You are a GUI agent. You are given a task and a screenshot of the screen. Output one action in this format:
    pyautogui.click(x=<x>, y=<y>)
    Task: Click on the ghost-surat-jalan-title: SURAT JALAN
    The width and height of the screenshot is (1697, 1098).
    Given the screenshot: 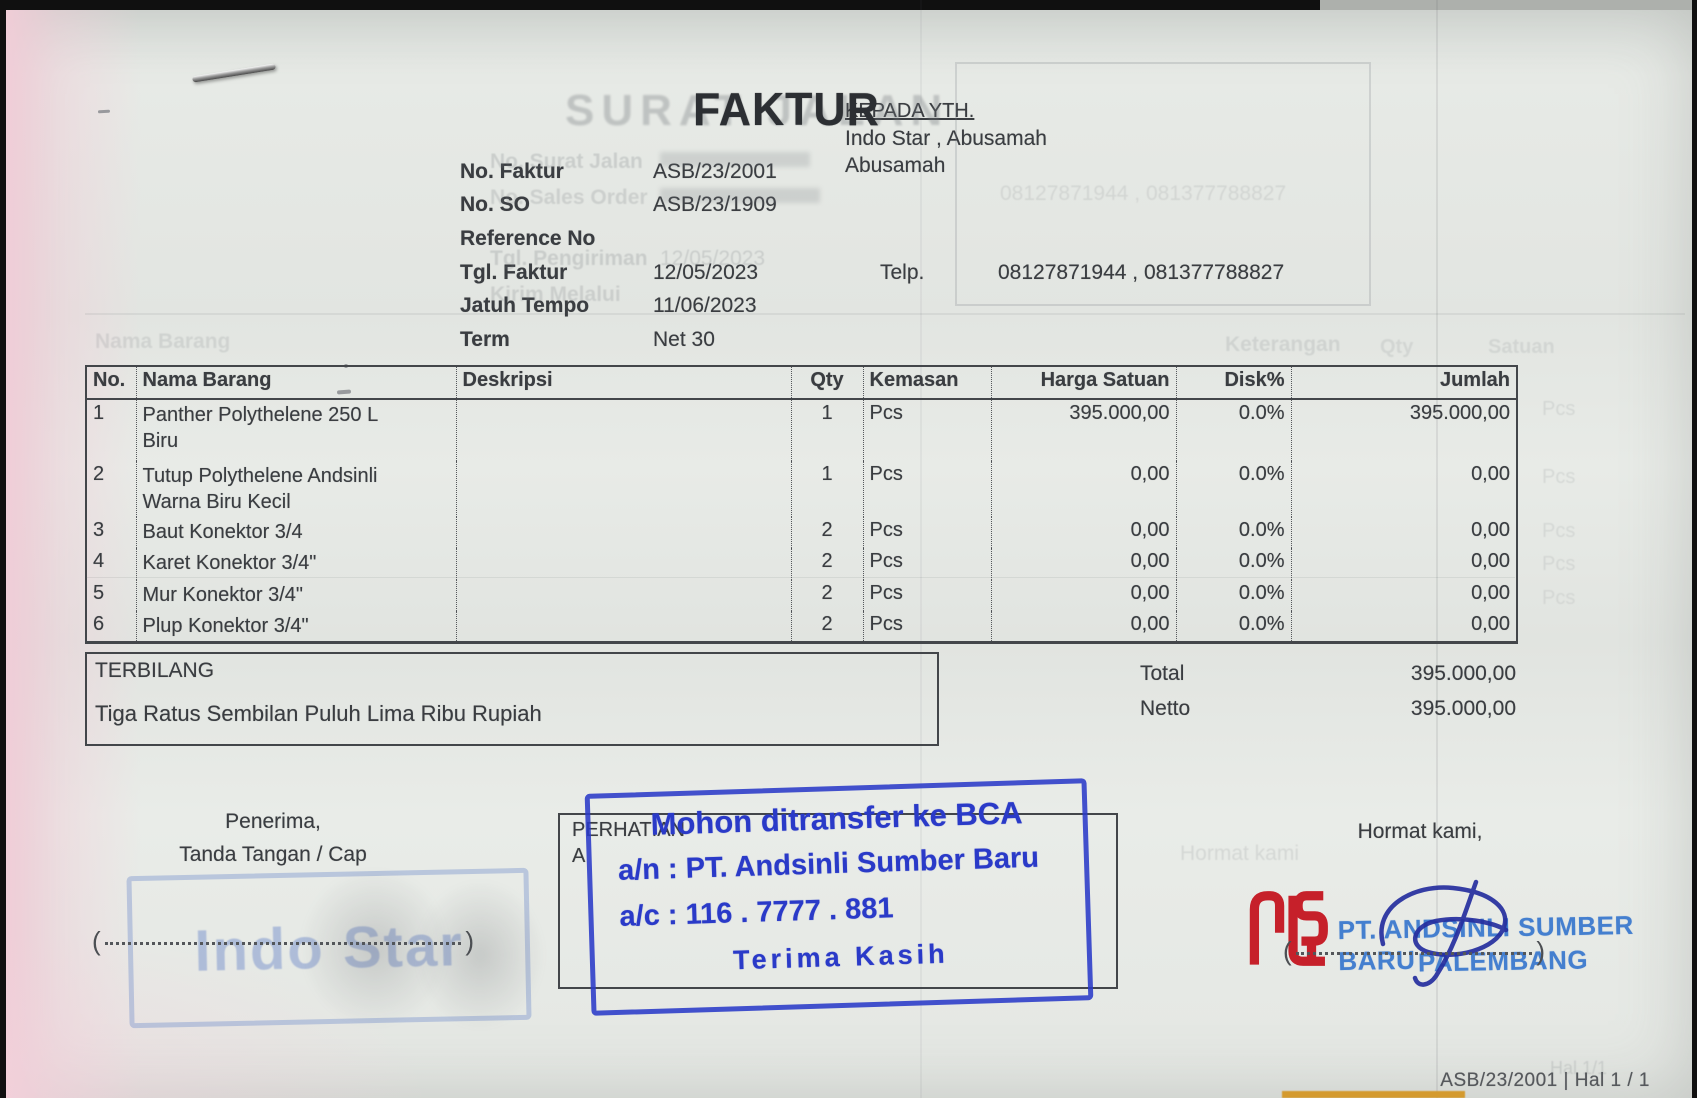 What is the action you would take?
    pyautogui.click(x=757, y=110)
    